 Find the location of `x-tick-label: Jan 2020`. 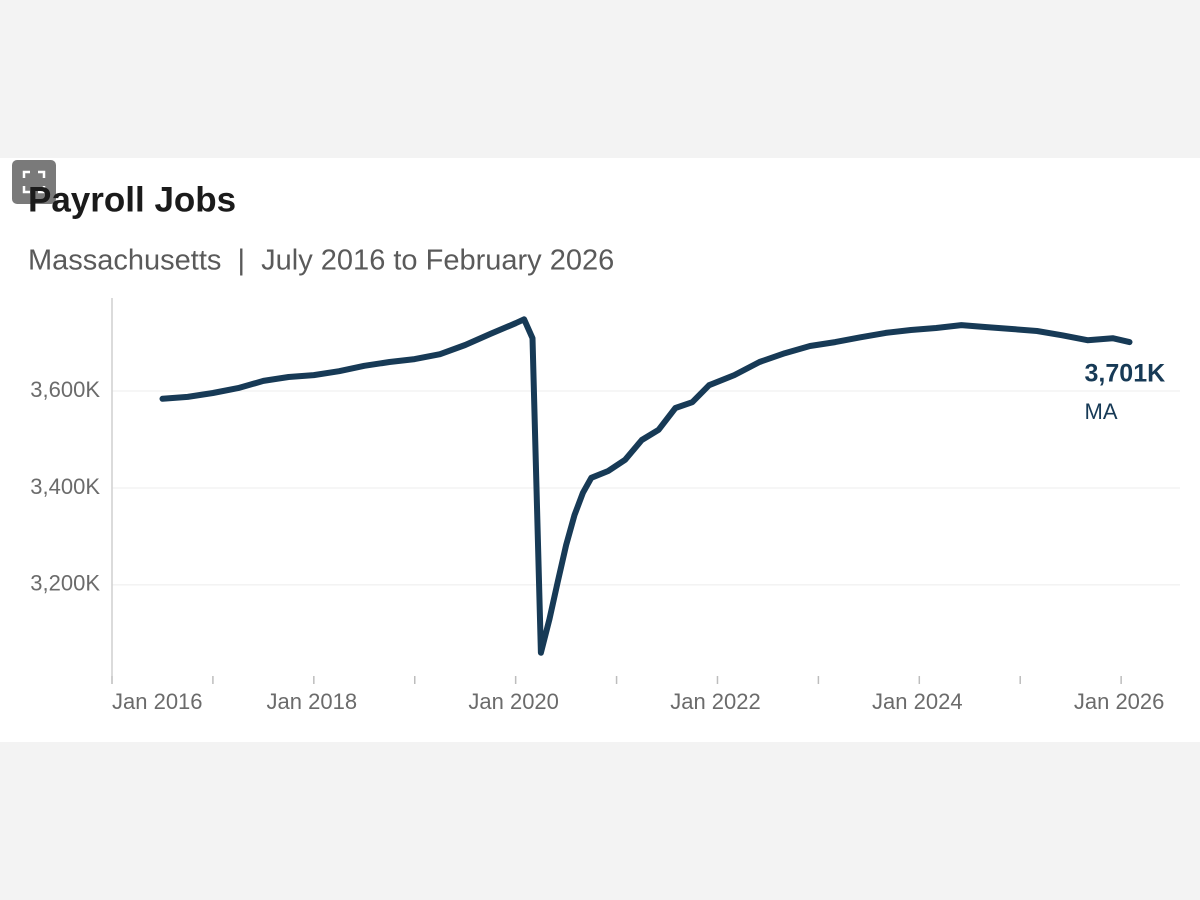

x-tick-label: Jan 2020 is located at coordinates (513, 701).